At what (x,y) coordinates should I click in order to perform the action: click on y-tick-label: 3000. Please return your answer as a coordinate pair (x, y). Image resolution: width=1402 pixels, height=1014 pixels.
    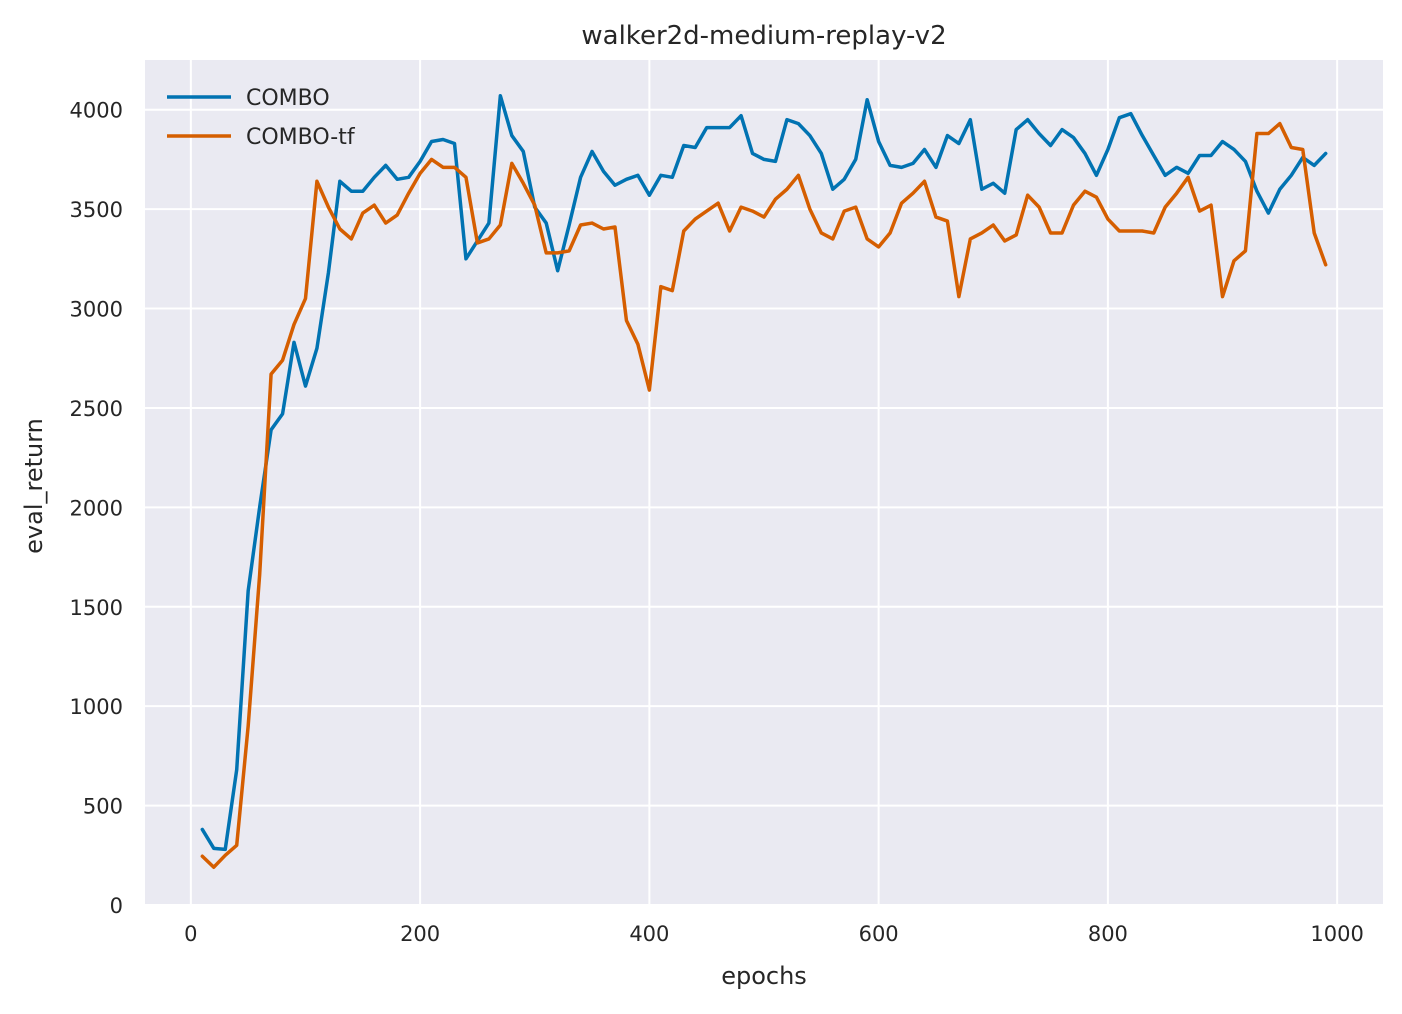
    Looking at the image, I should click on (96, 310).